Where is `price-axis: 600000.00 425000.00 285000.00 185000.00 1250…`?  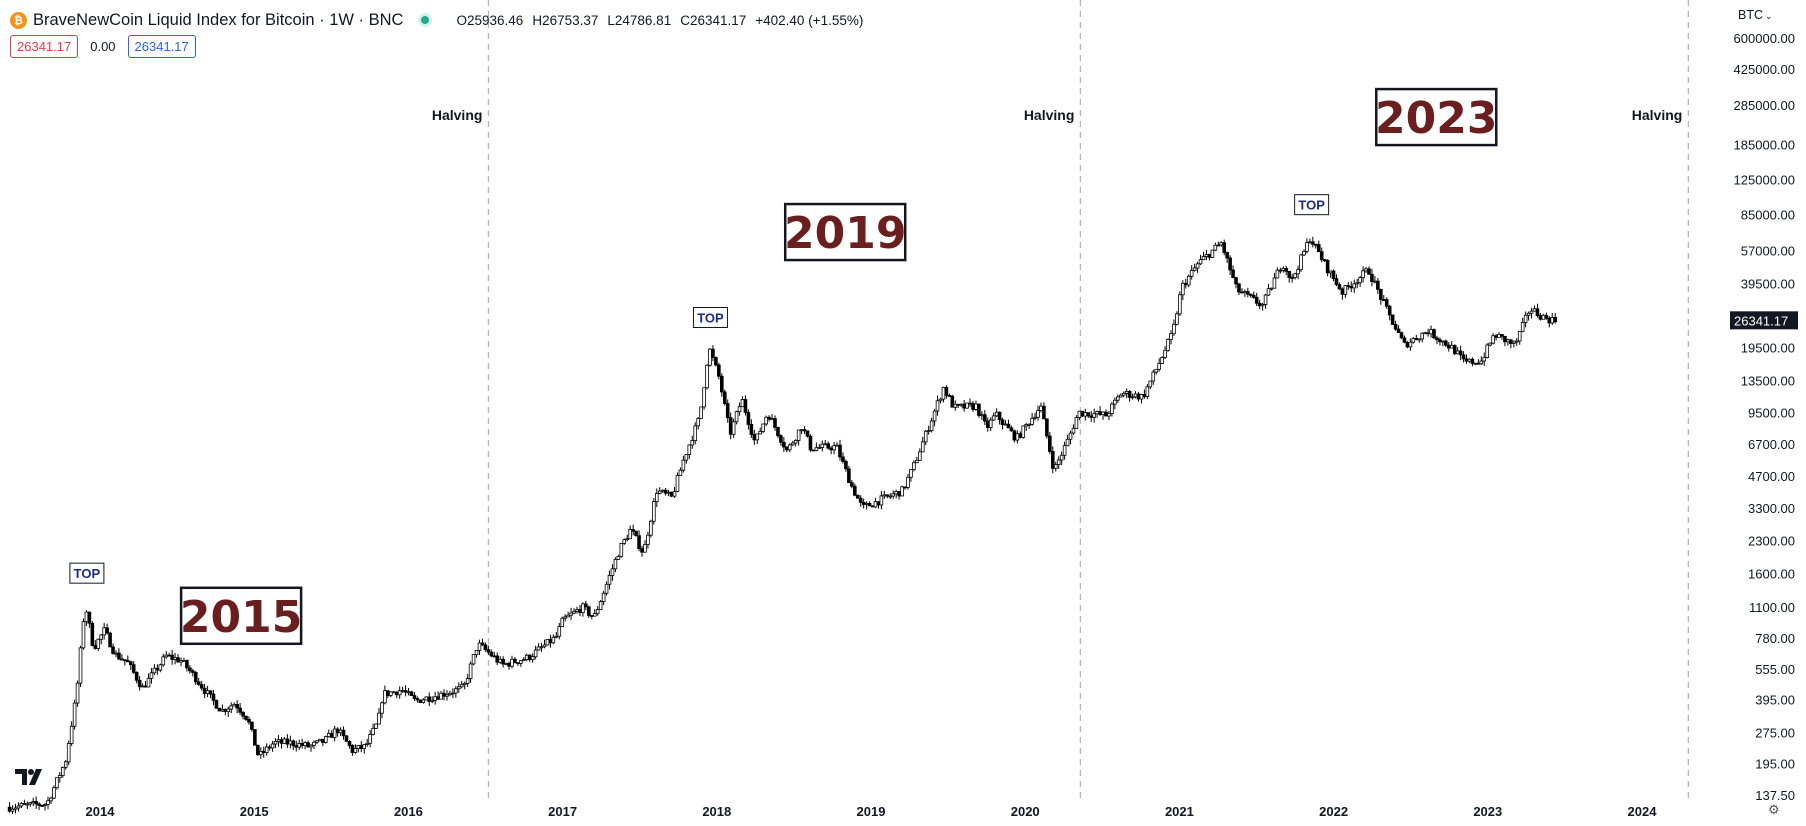
price-axis: 600000.00 425000.00 285000.00 185000.00 1250… is located at coordinates (1764, 417).